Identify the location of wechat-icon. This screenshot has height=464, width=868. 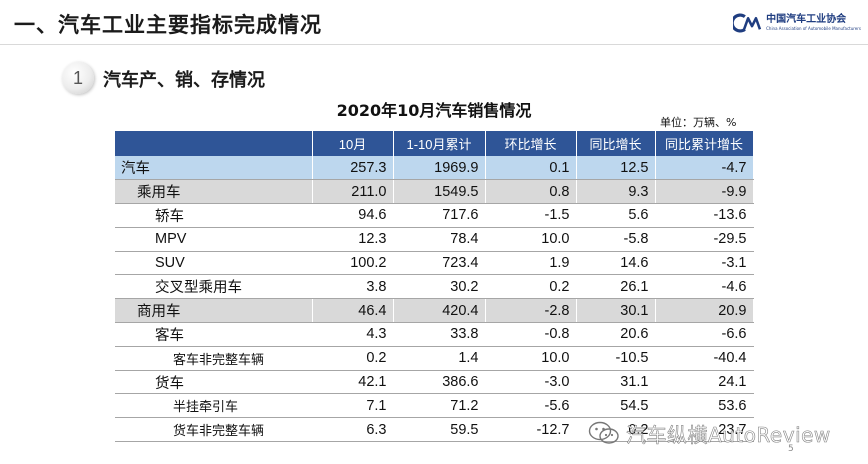
(603, 432).